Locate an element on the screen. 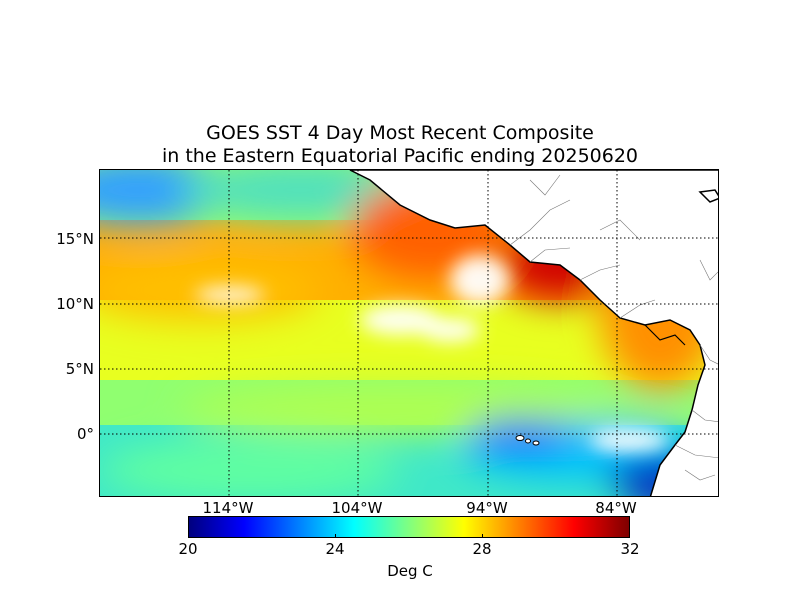  colorbar-tick-28: 28 is located at coordinates (482, 549).